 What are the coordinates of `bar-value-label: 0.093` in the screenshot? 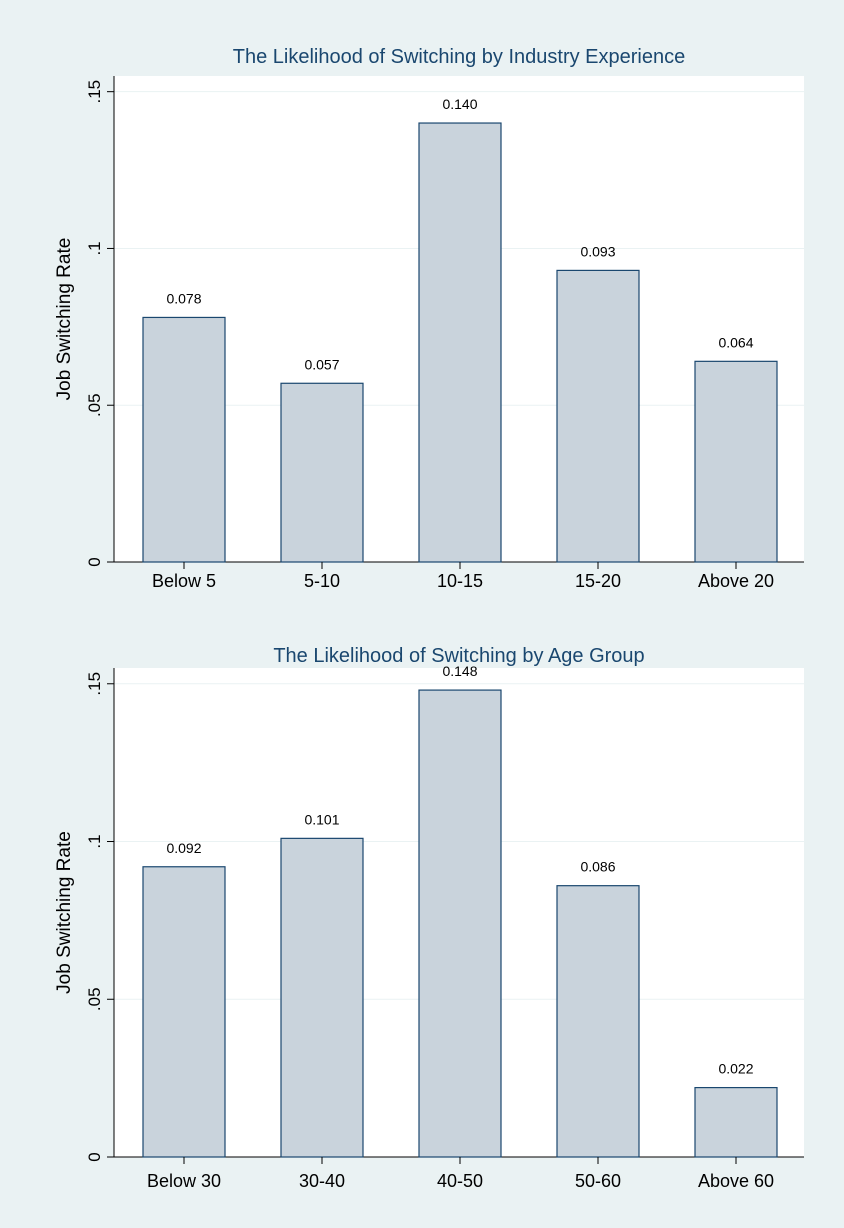 It's located at (597, 251).